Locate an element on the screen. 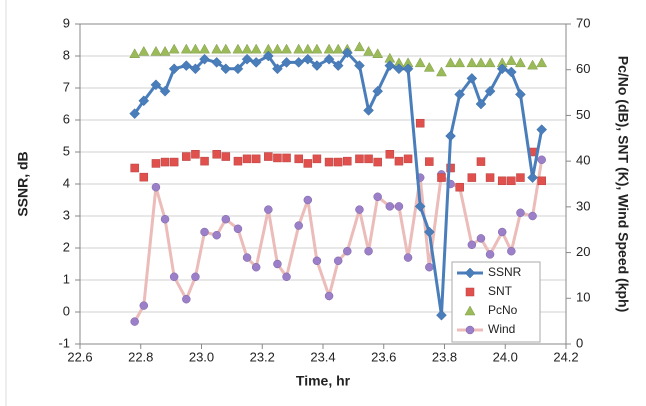 The width and height of the screenshot is (646, 406). y2-tick-label: 10 is located at coordinates (583, 297).